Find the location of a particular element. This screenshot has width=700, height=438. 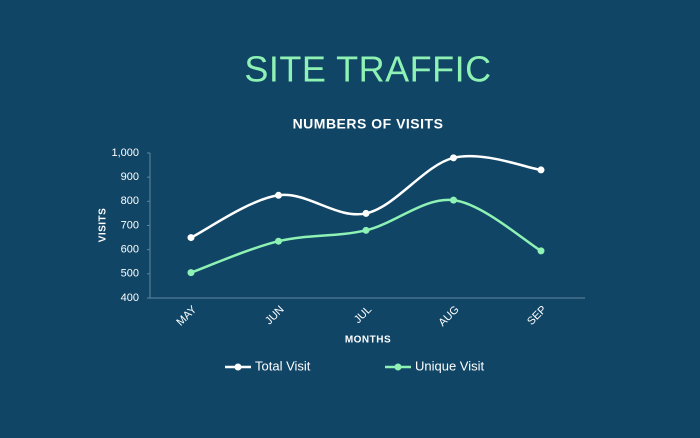

y-tick-label: 600 is located at coordinates (130, 250).